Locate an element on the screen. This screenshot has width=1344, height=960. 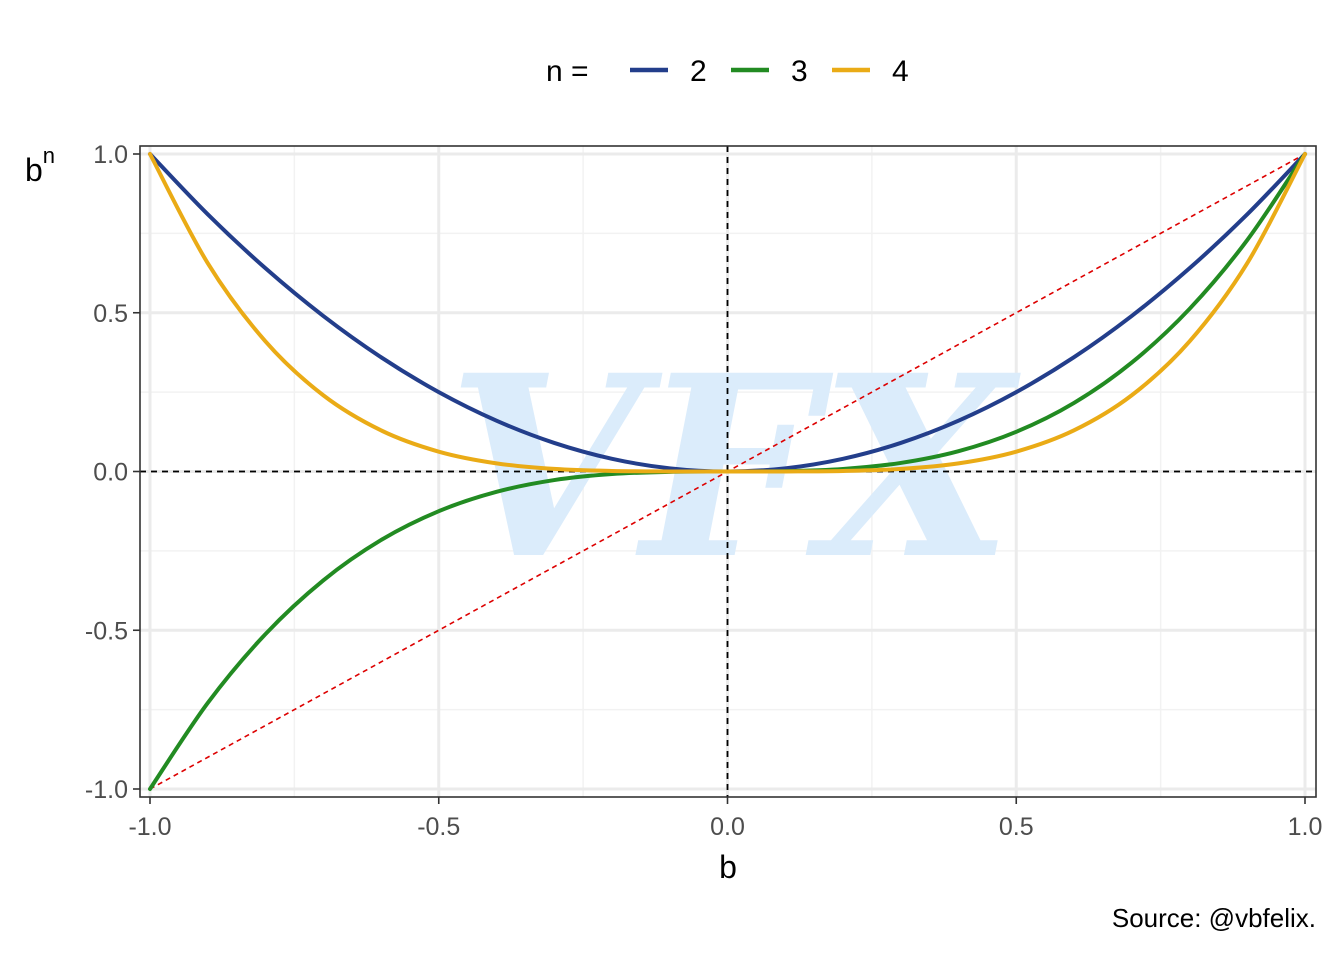
source-caption: Source: @vbfelix. is located at coordinates (1214, 918).